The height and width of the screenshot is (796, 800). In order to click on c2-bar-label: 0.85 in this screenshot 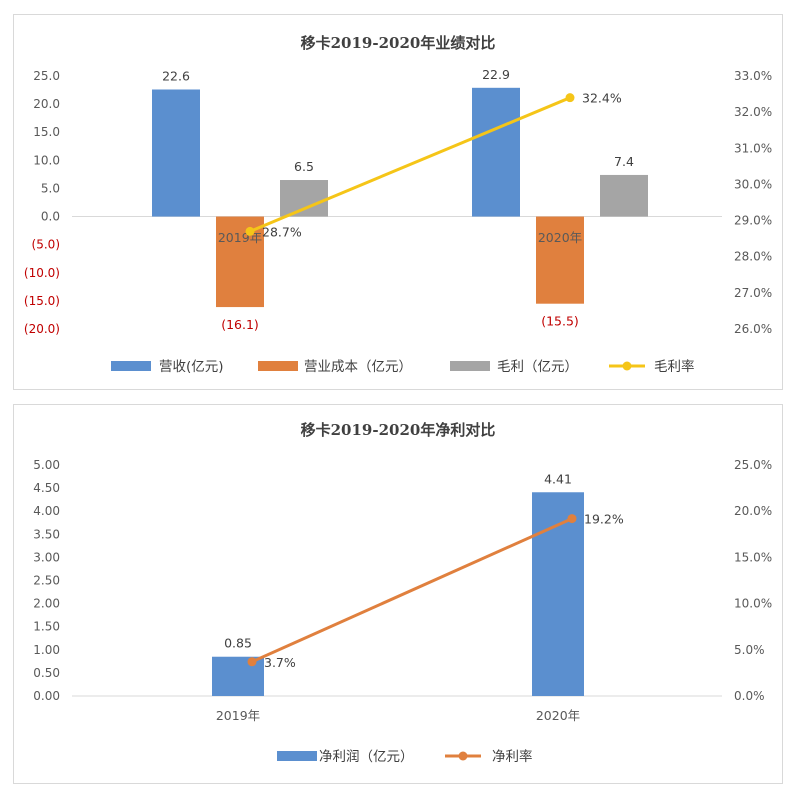, I will do `click(238, 643)`.